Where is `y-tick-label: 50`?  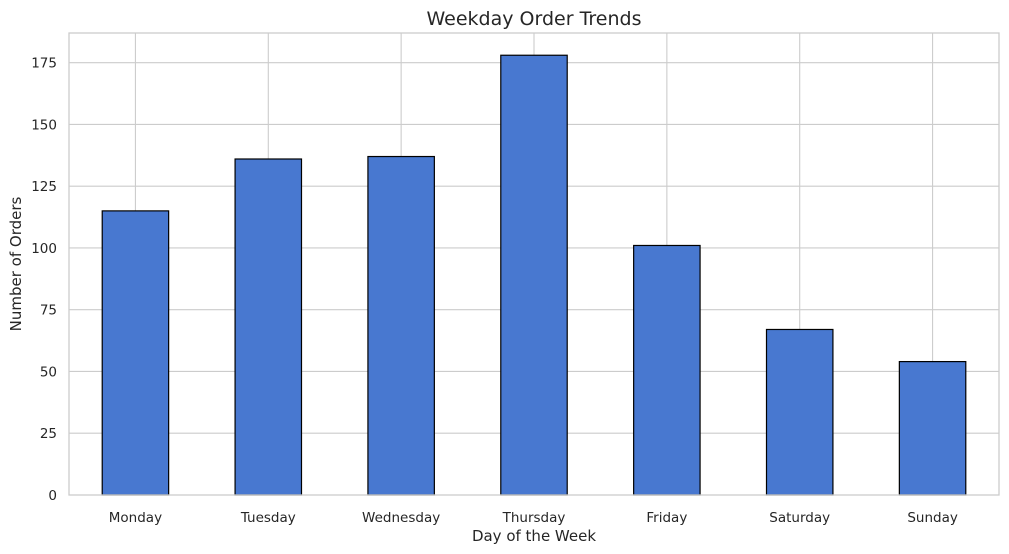
y-tick-label: 50 is located at coordinates (48, 372).